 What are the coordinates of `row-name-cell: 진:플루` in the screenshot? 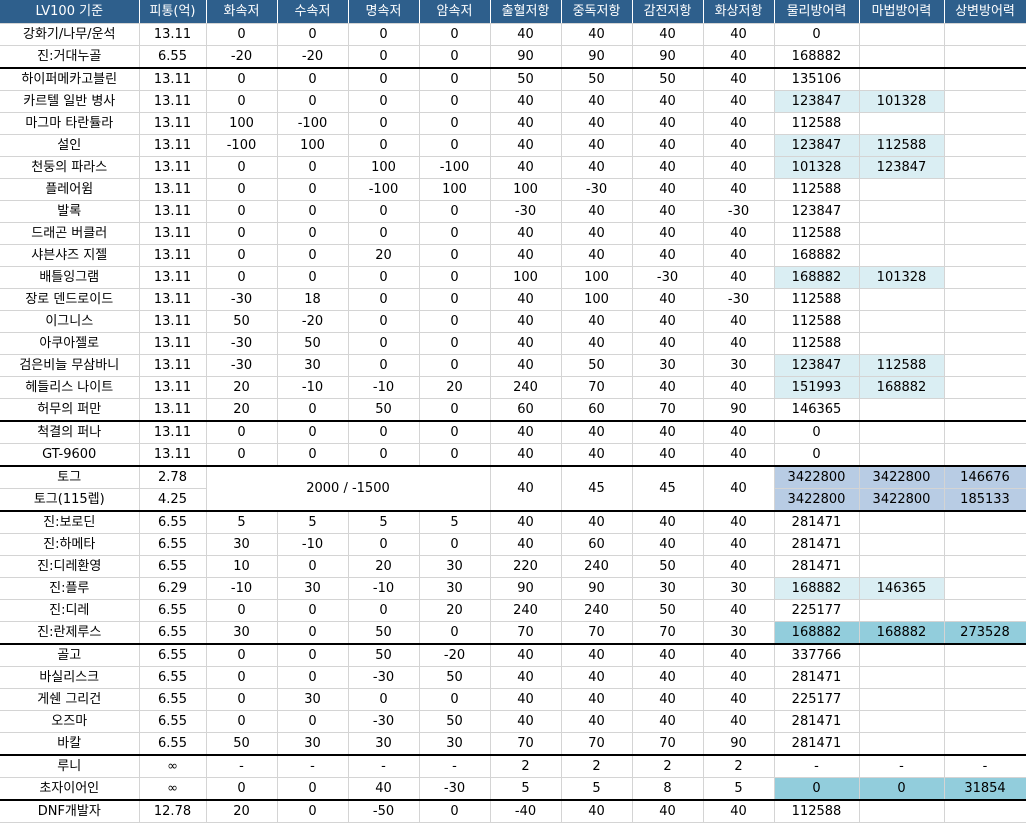 It's located at (70, 588).